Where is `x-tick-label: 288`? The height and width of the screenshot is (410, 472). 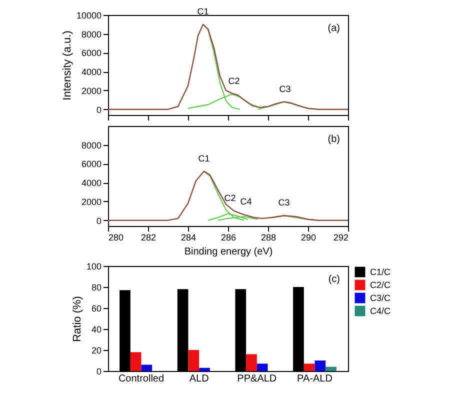
x-tick-label: 288 is located at coordinates (268, 237).